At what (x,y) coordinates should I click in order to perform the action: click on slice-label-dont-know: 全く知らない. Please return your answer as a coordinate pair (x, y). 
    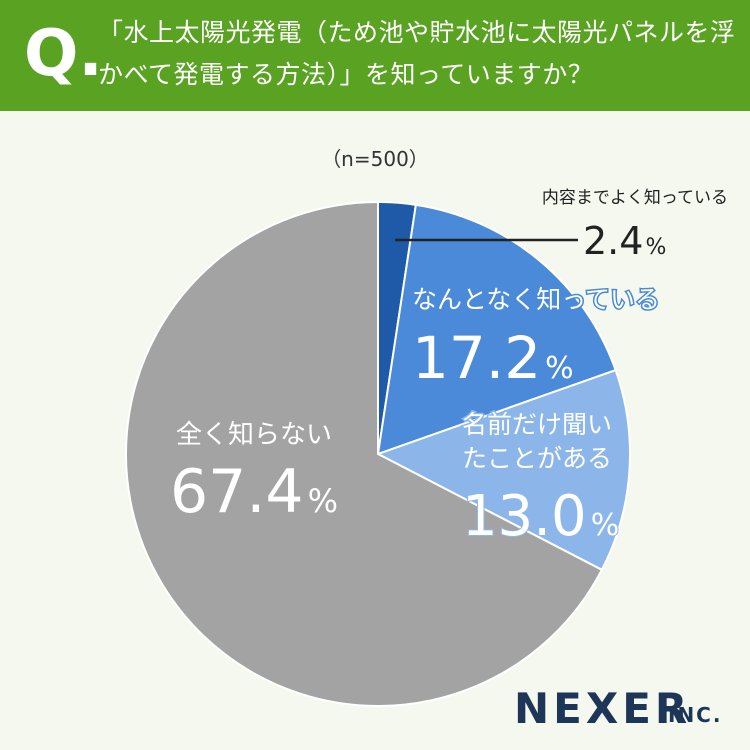
    Looking at the image, I should click on (254, 435).